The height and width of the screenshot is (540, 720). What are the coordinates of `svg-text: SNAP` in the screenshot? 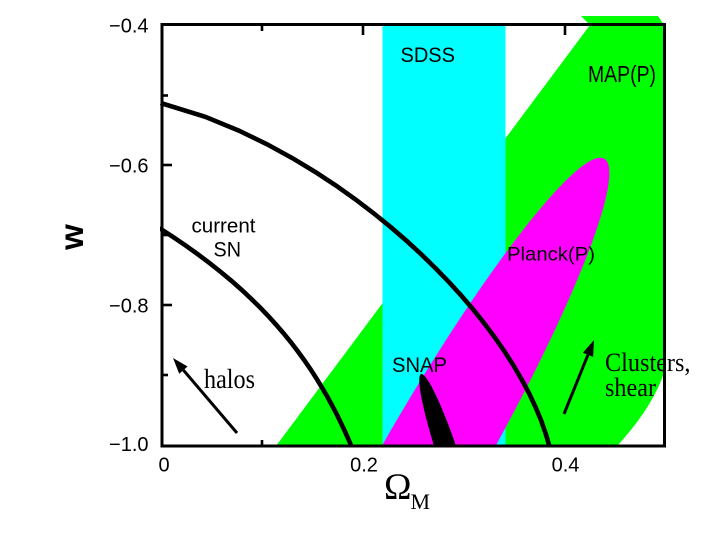 It's located at (419, 365).